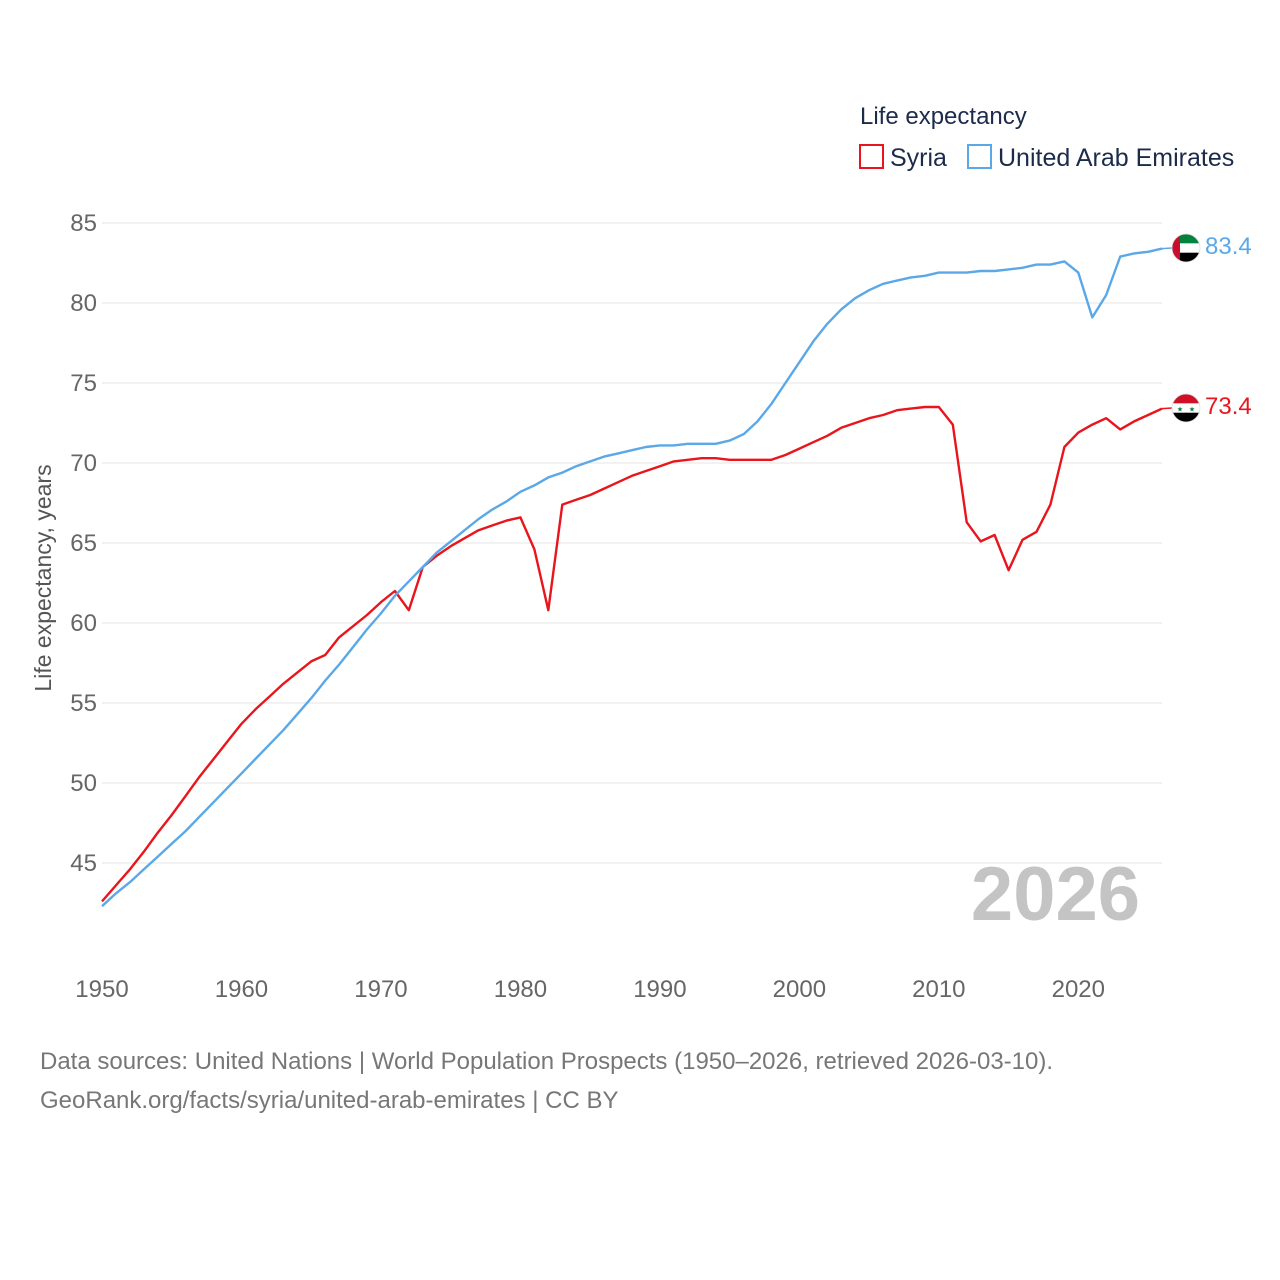 The width and height of the screenshot is (1280, 1280). What do you see at coordinates (1055, 894) in the screenshot?
I see `year-label: 2026` at bounding box center [1055, 894].